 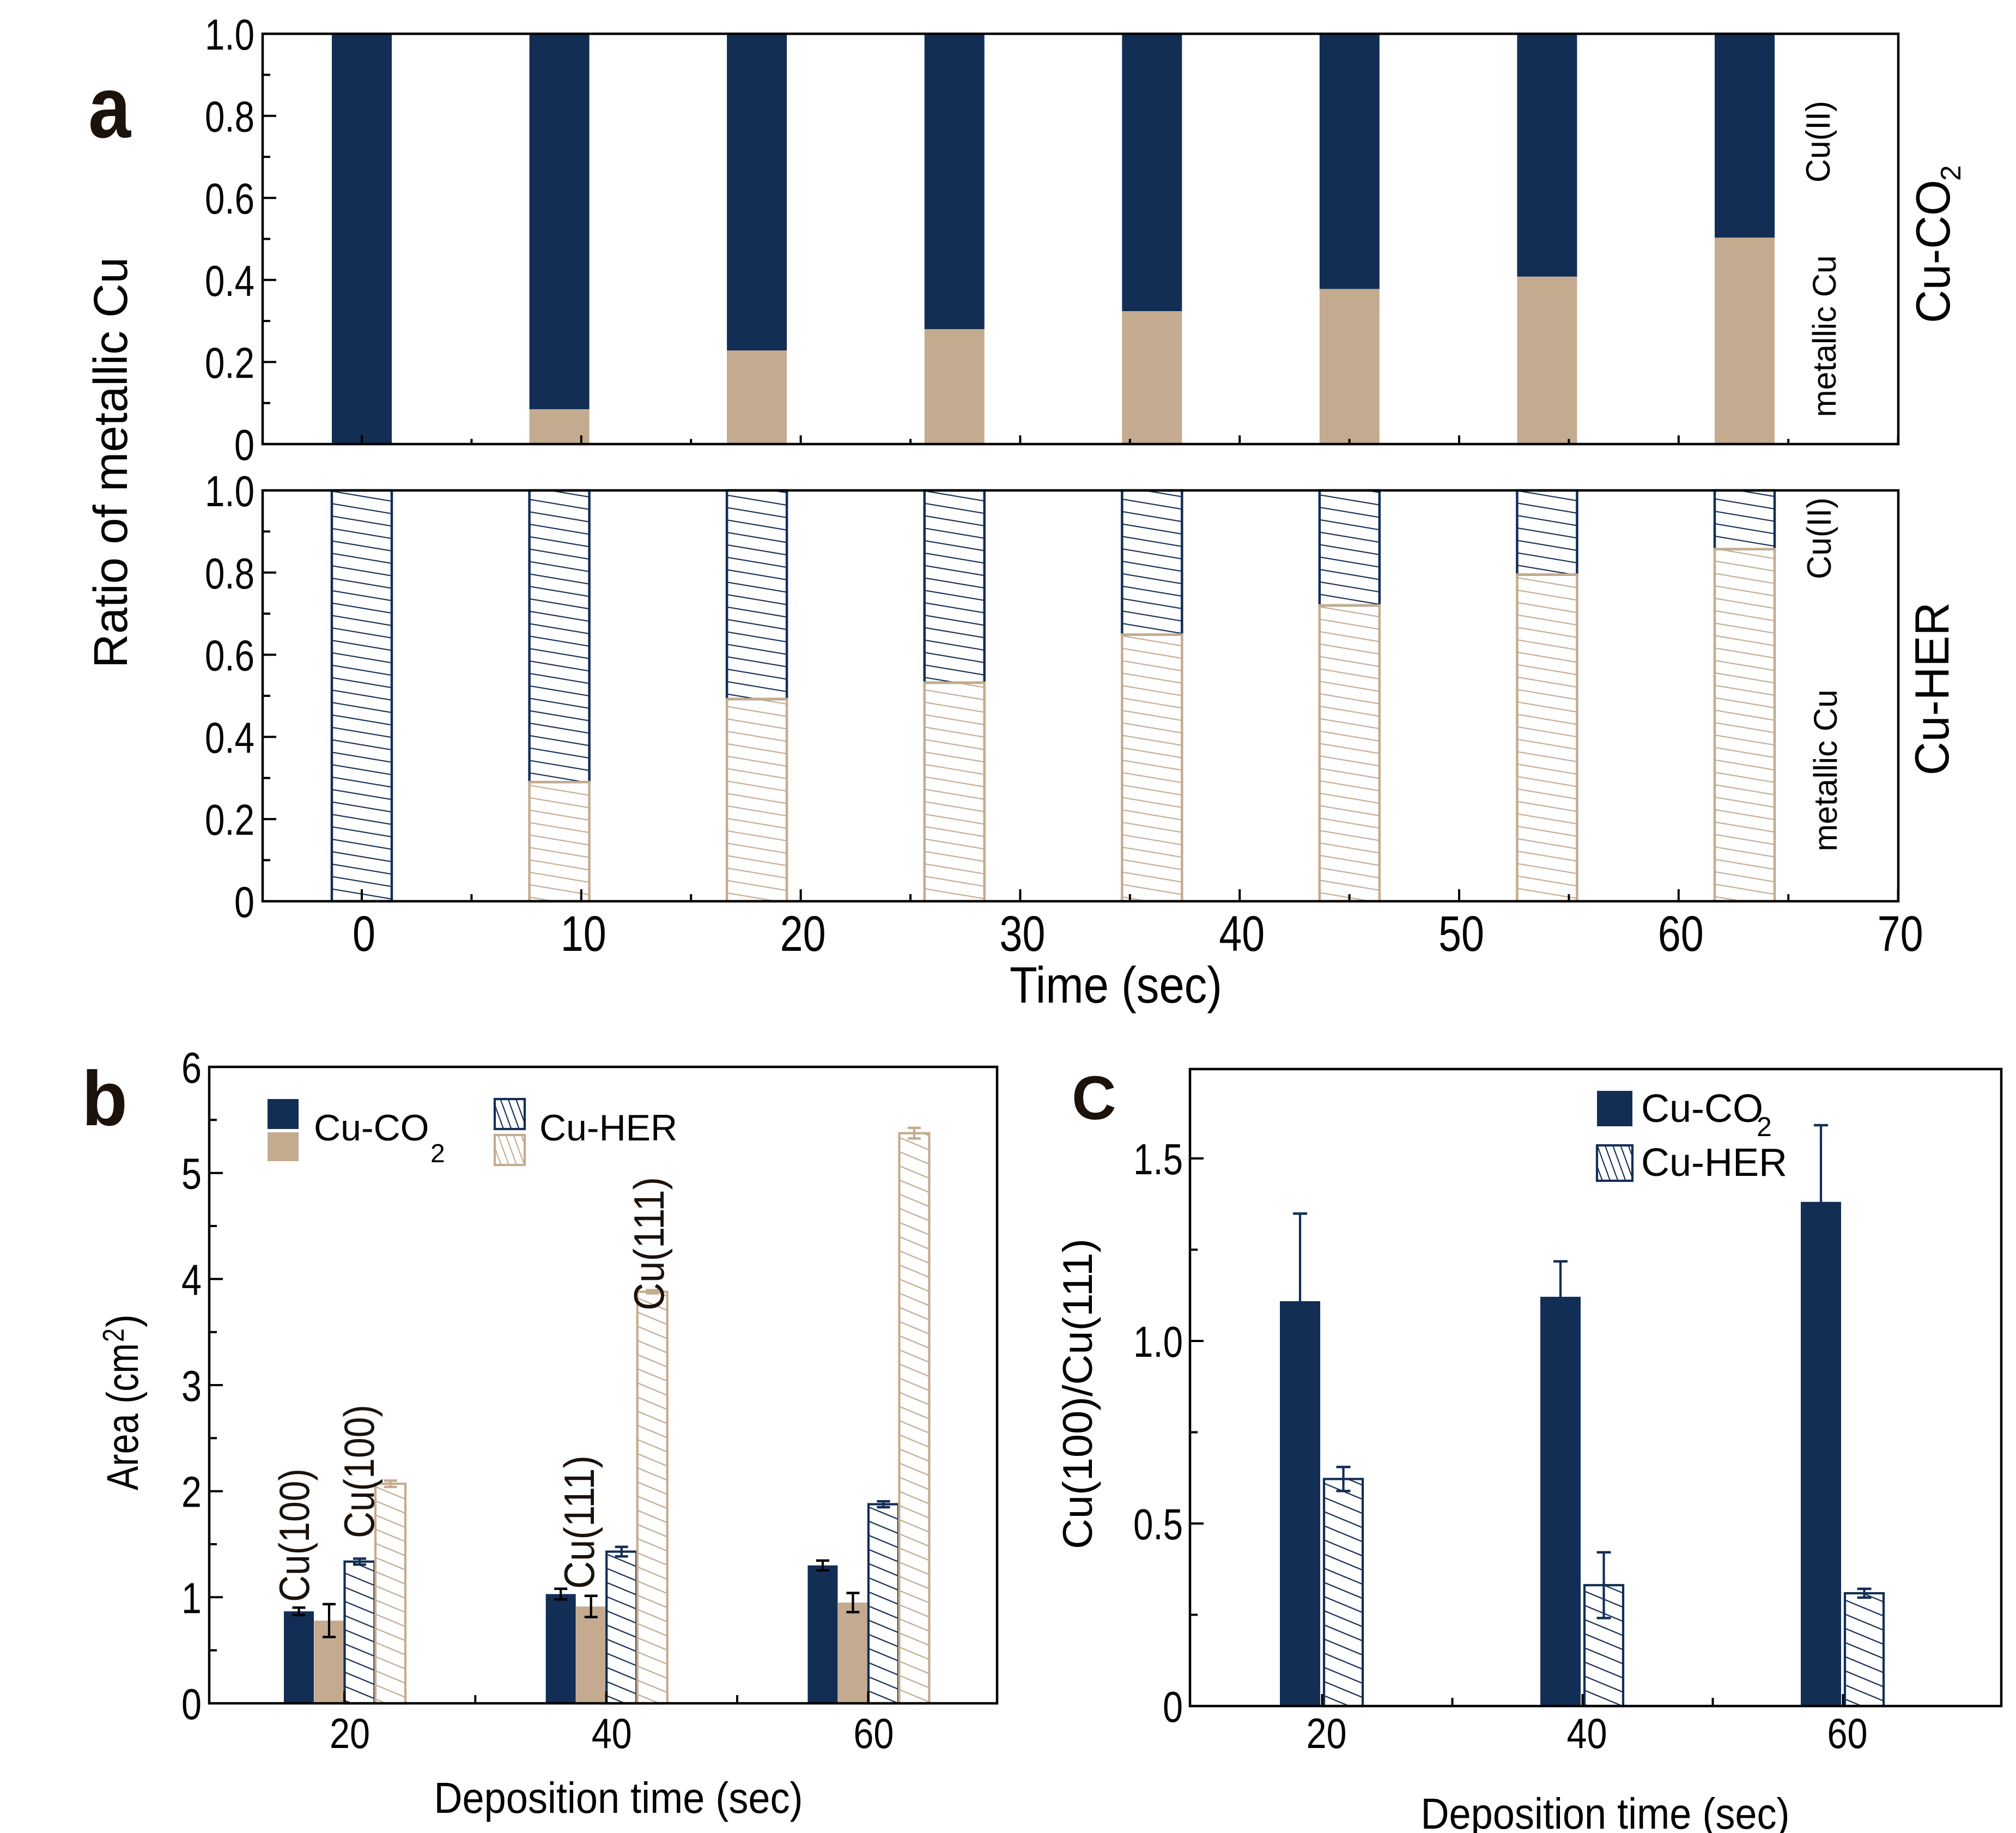 I want to click on svg-text: 30, so click(x=1022, y=934).